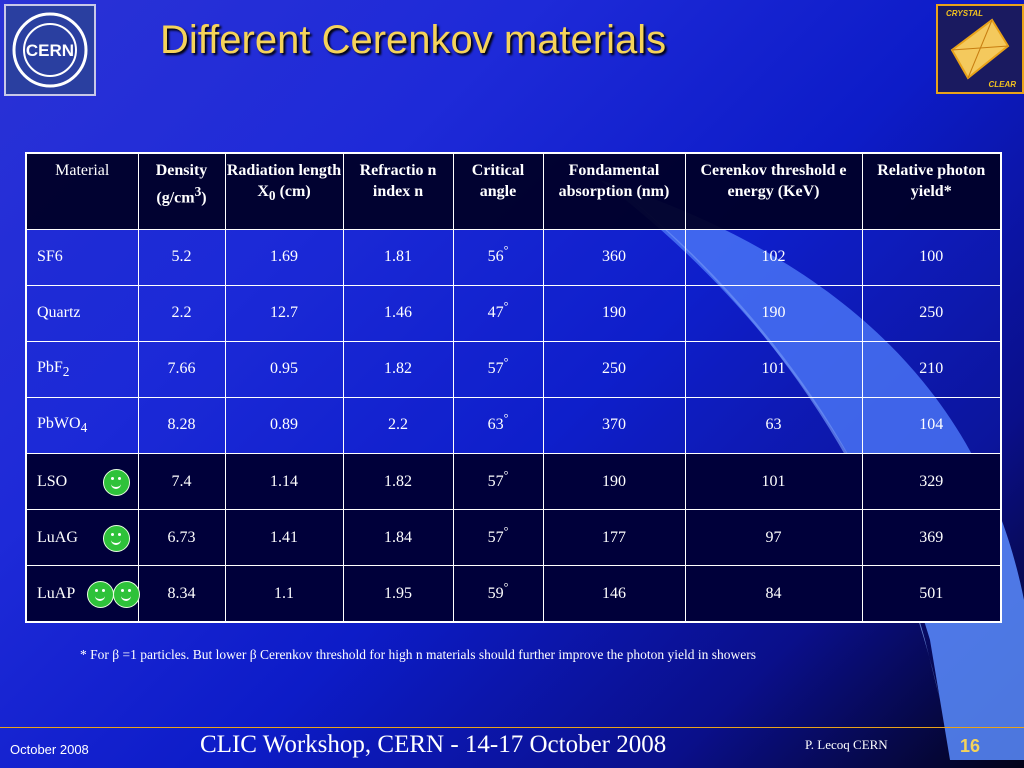 This screenshot has height=768, width=1024. I want to click on yield-cell: 329, so click(931, 482).